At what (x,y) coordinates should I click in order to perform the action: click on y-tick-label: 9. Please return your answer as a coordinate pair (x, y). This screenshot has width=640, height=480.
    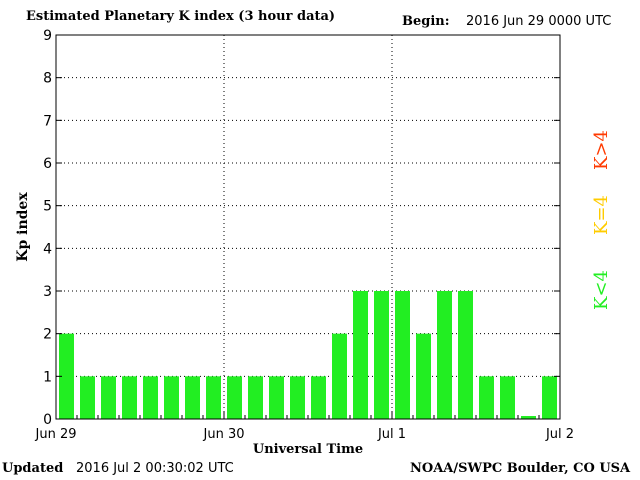
    Looking at the image, I should click on (47, 36).